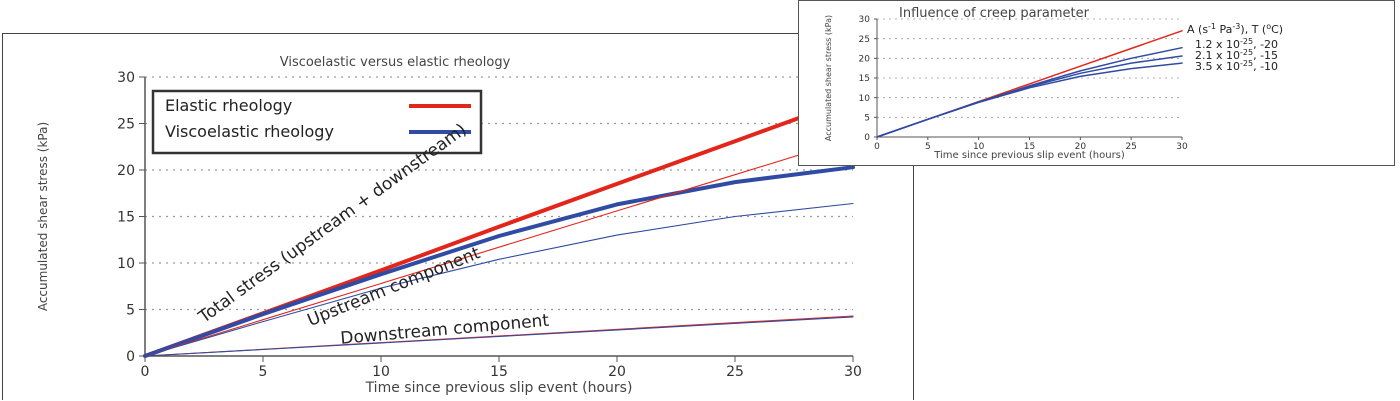 The height and width of the screenshot is (401, 1400). I want to click on inset-series-label: 1.2 x 10-25, -20, so click(1236, 44).